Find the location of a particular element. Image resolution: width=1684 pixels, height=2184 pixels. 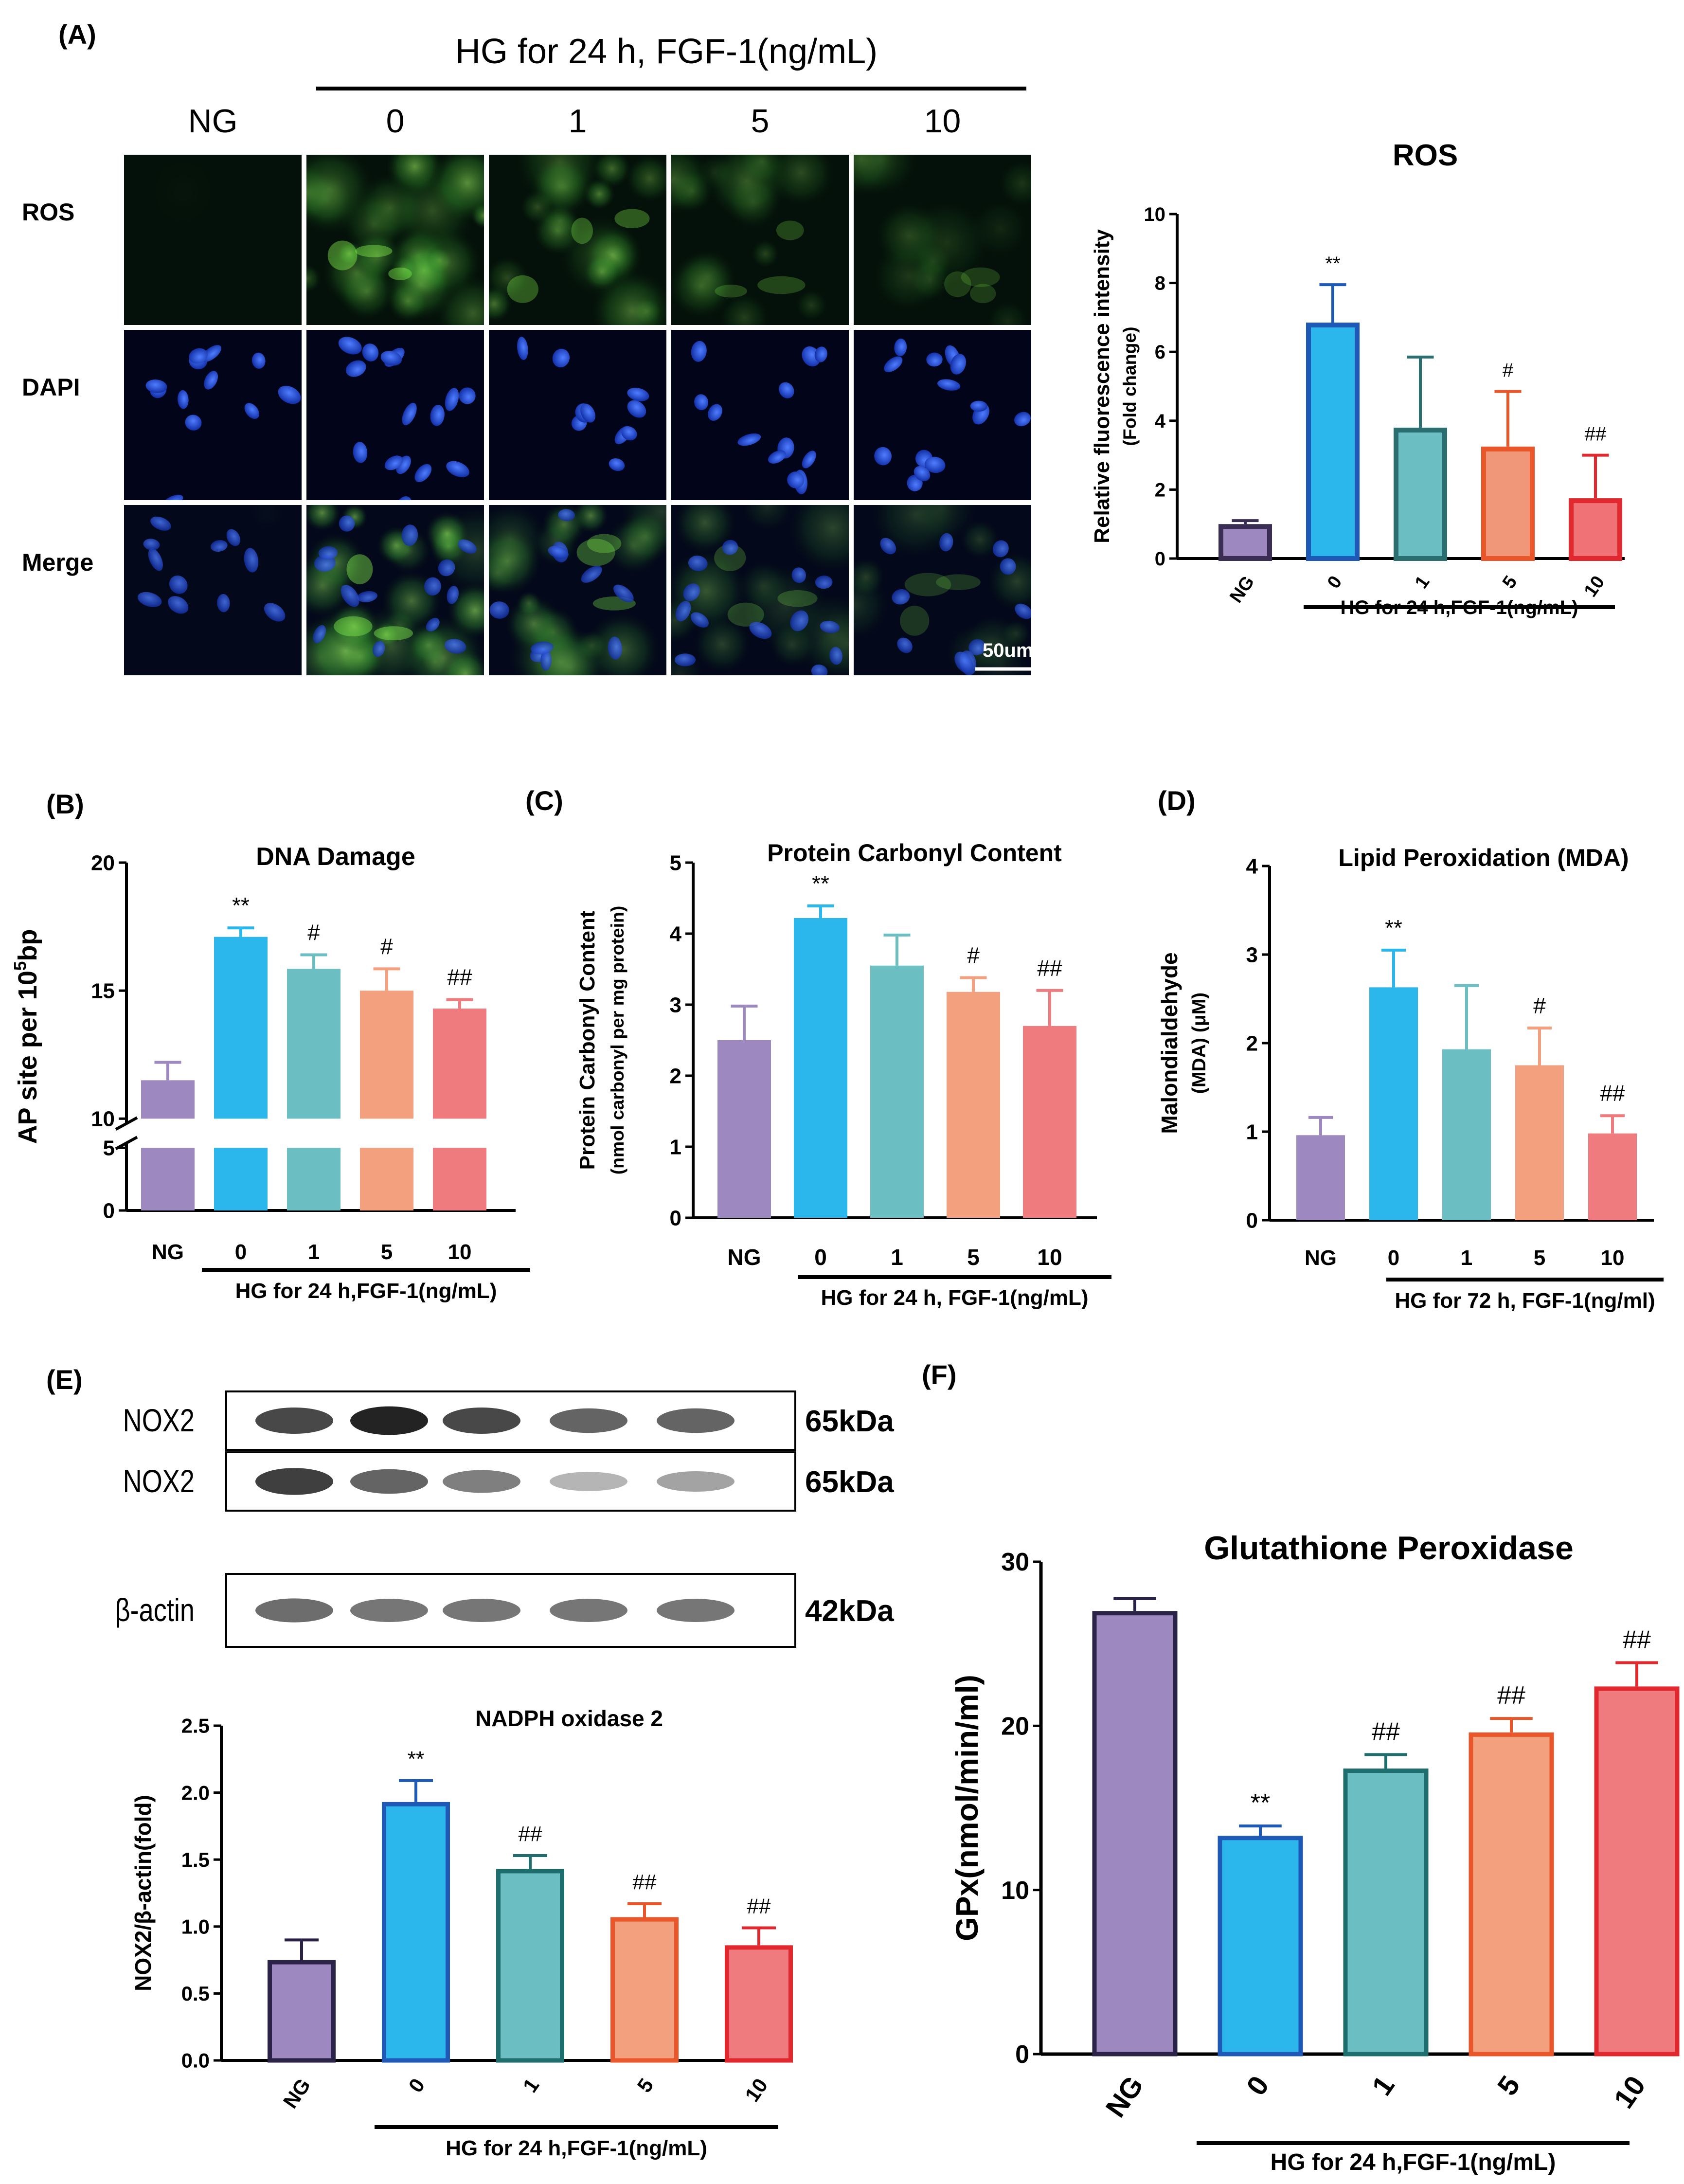

x-tick-label-1: 1 is located at coordinates (897, 1257).